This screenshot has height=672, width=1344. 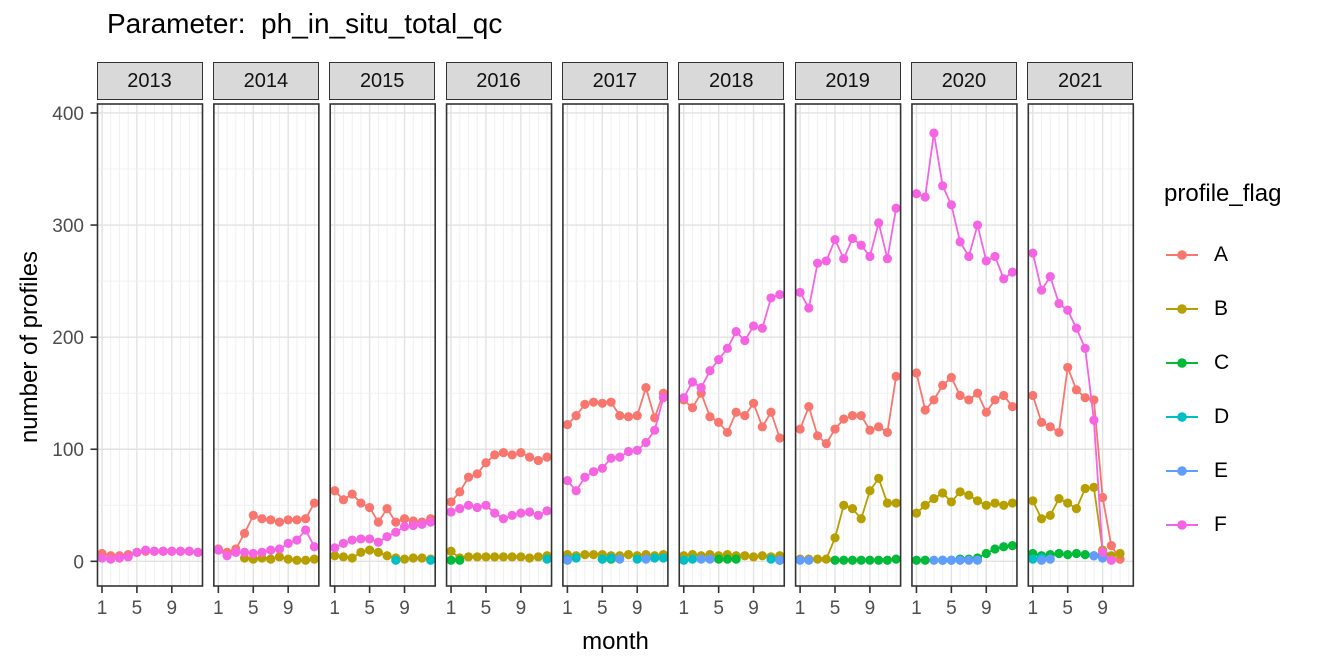 I want to click on point-F-2017-m1, so click(x=567, y=481).